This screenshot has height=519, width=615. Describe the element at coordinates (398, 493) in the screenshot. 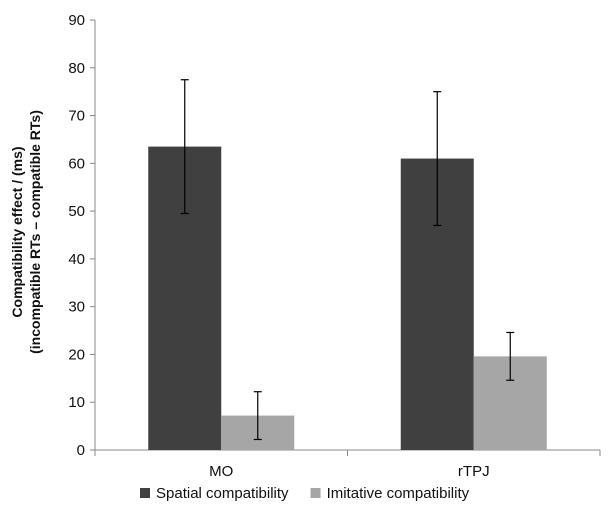

I see `legend-label: Imitative compatibility` at that location.